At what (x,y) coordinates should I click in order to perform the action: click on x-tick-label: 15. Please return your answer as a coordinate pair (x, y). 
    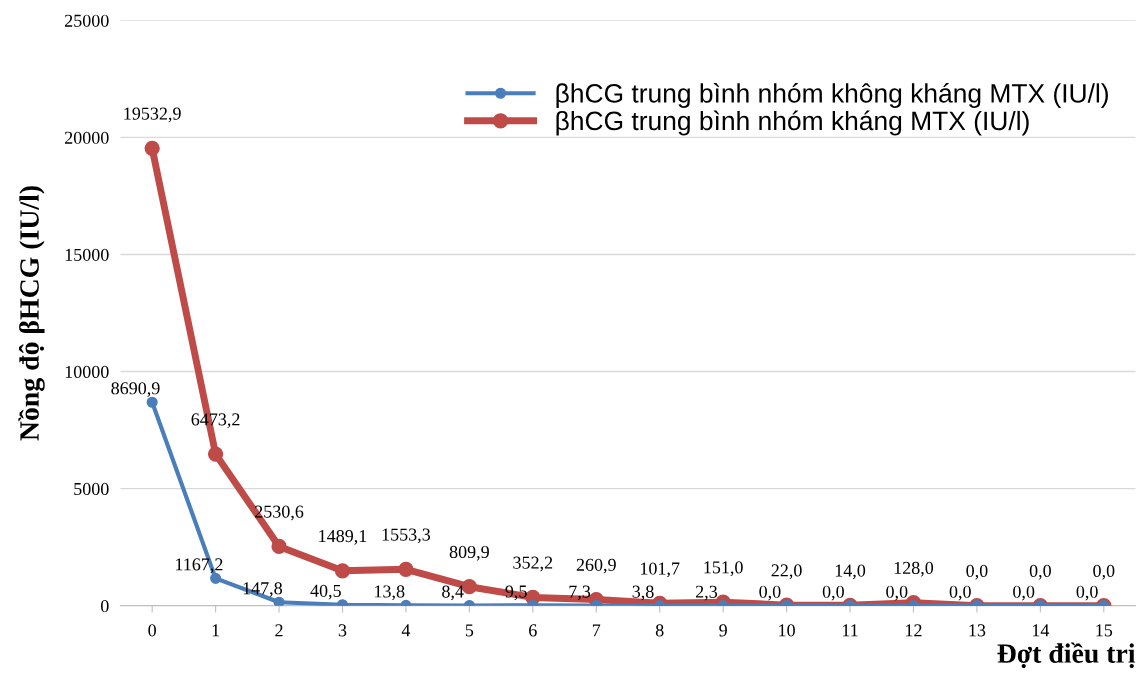
    Looking at the image, I should click on (1104, 630).